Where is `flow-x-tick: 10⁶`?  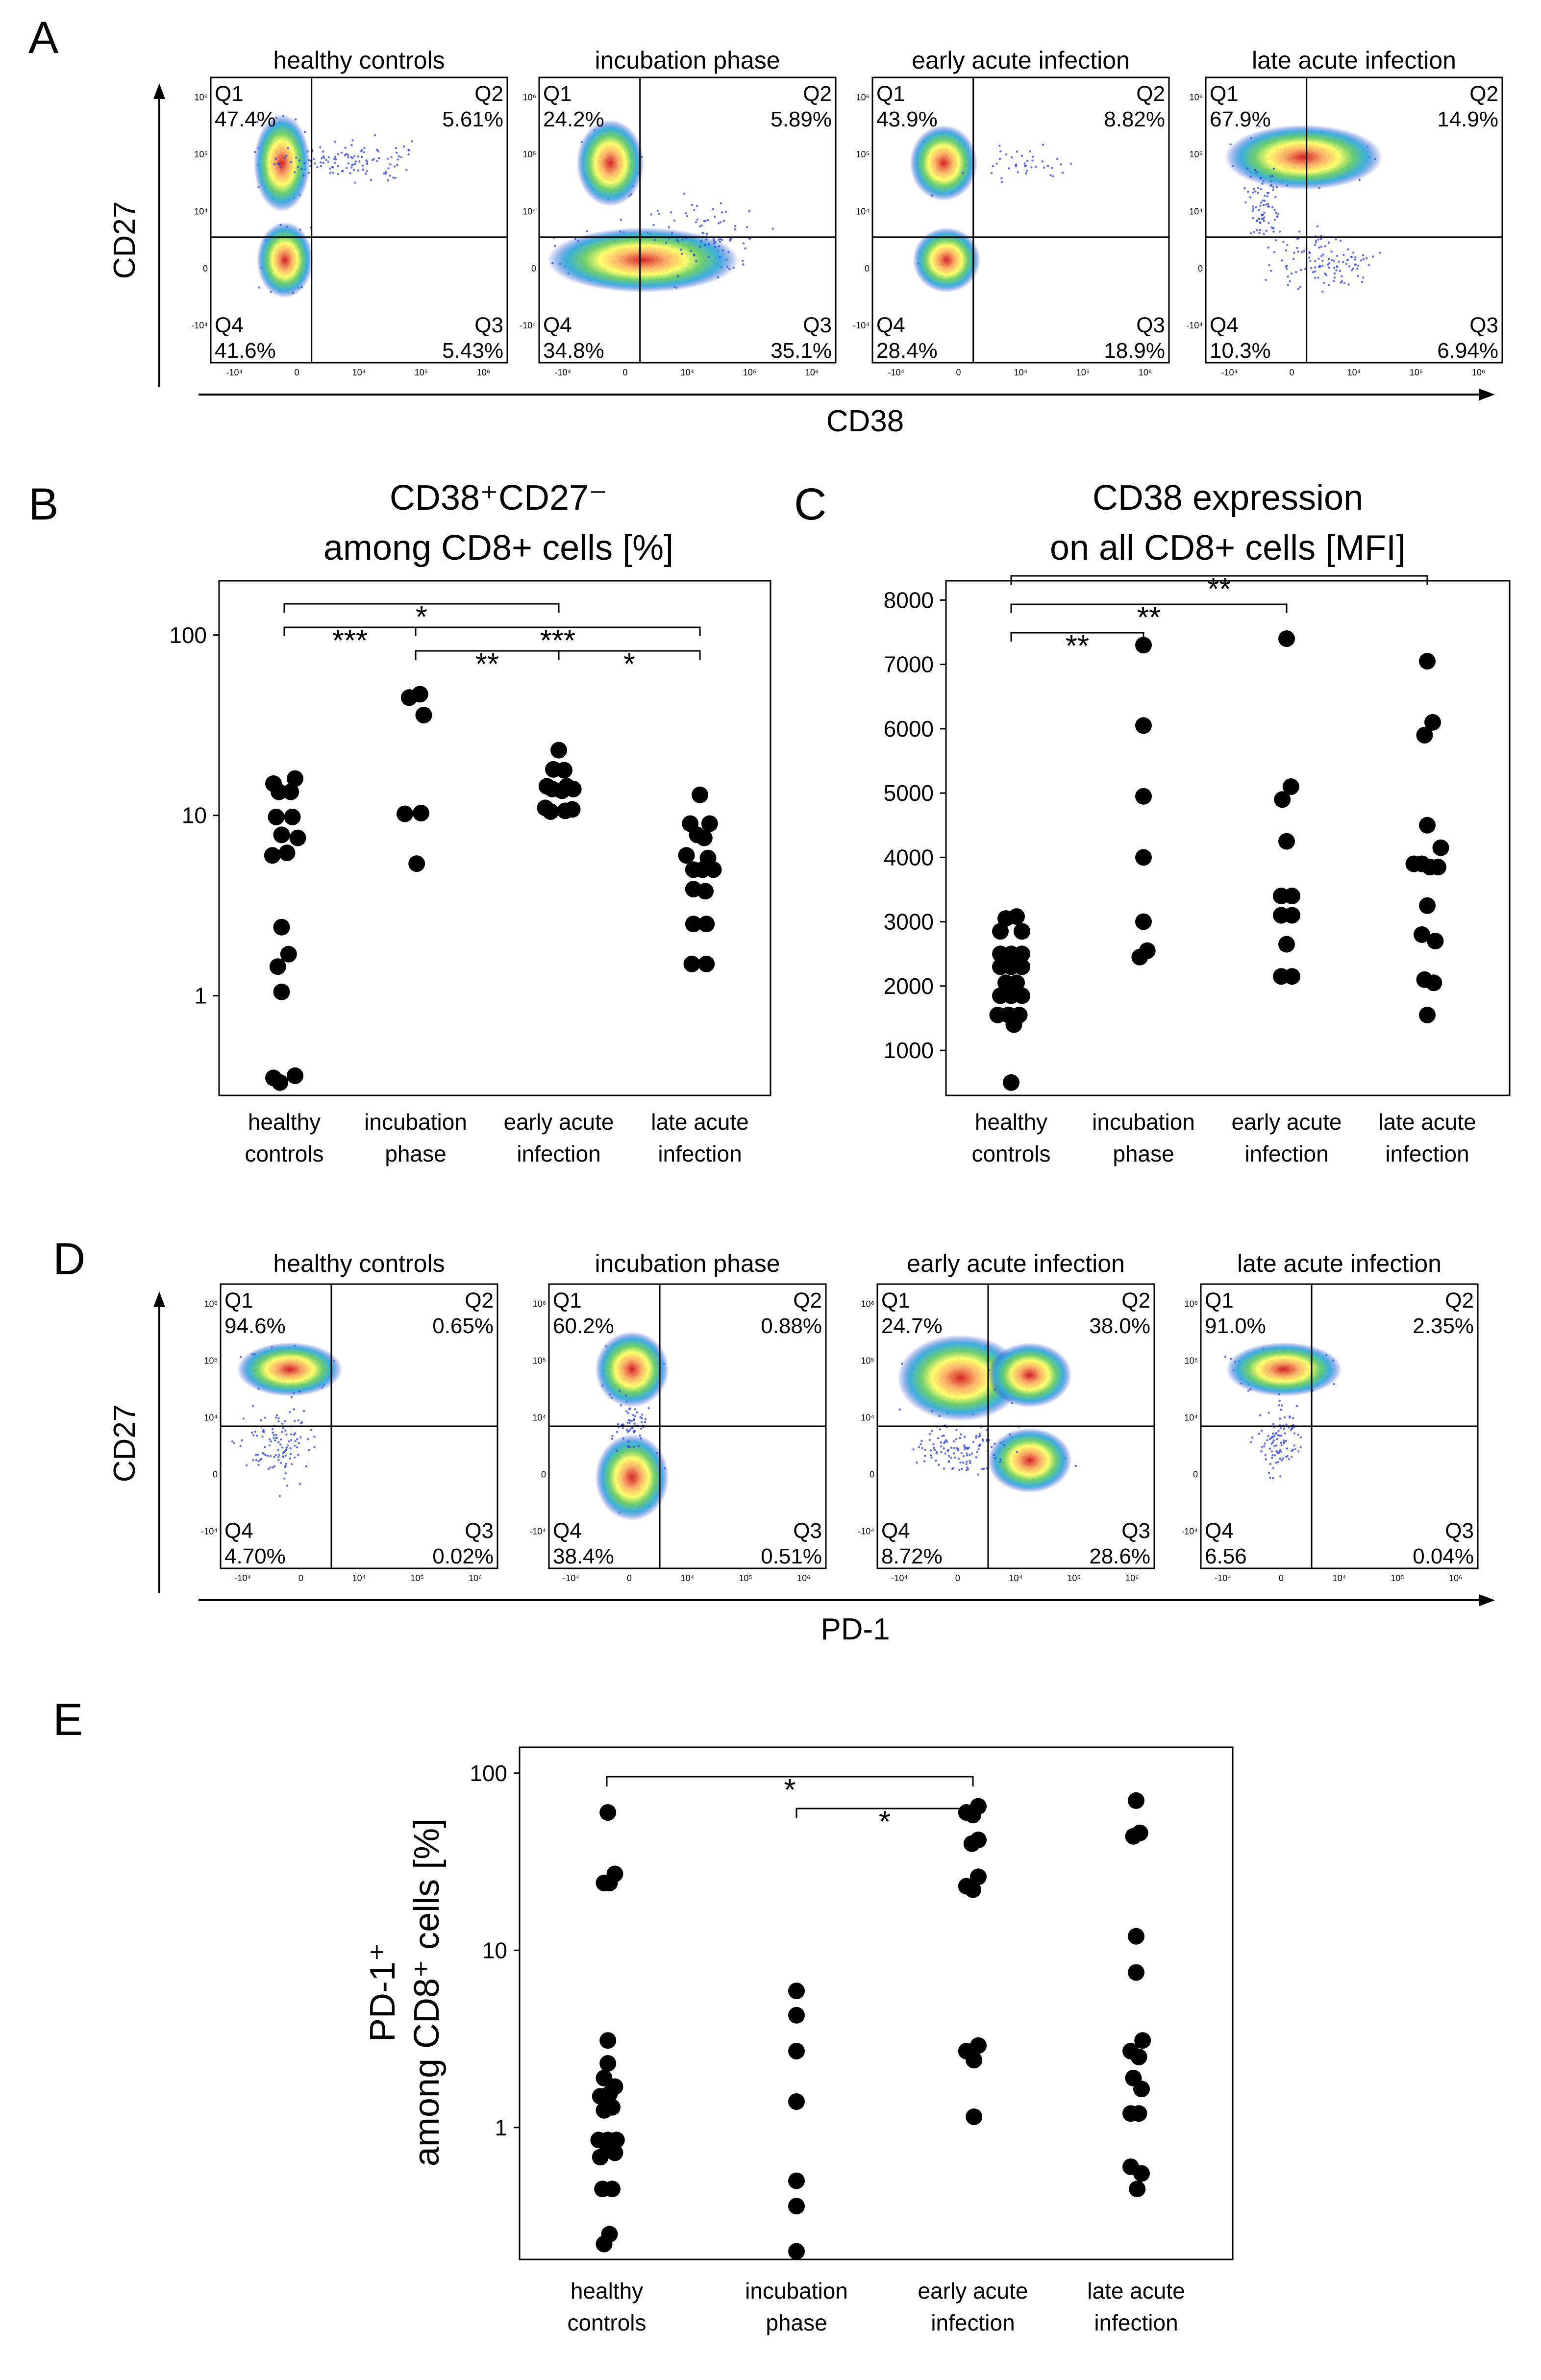 flow-x-tick: 10⁶ is located at coordinates (483, 372).